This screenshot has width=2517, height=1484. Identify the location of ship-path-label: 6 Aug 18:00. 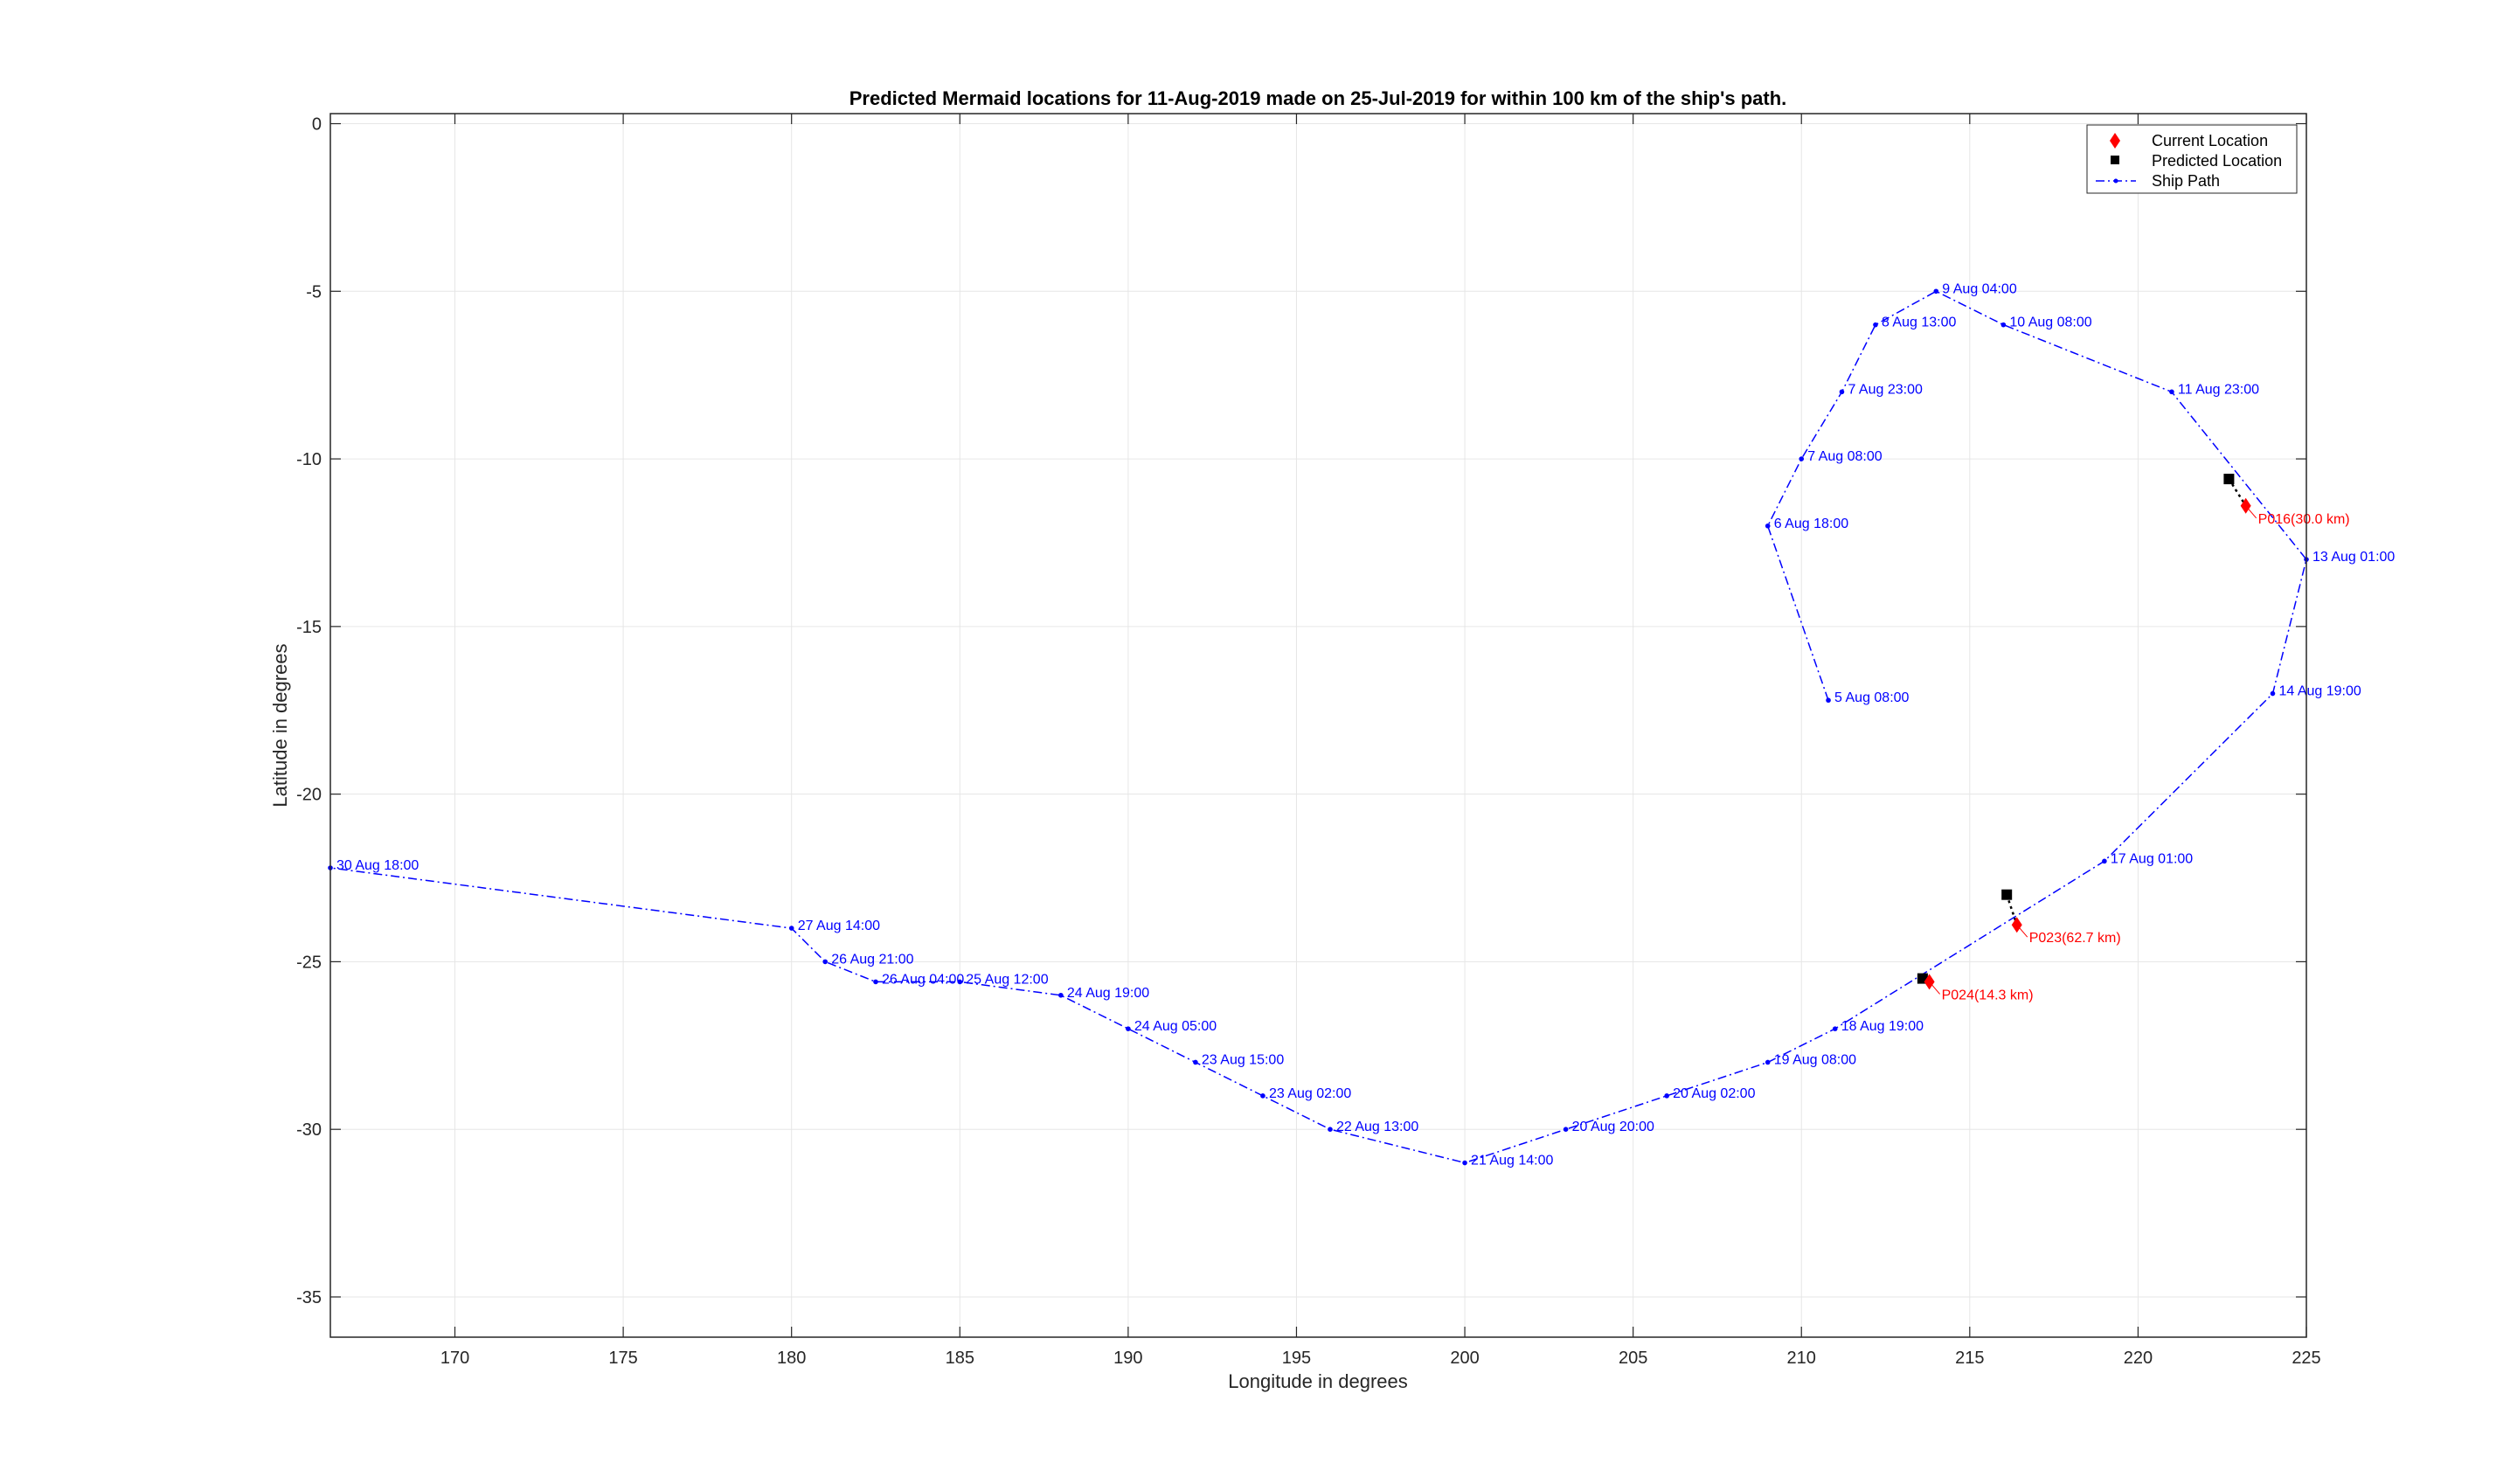
(1811, 524).